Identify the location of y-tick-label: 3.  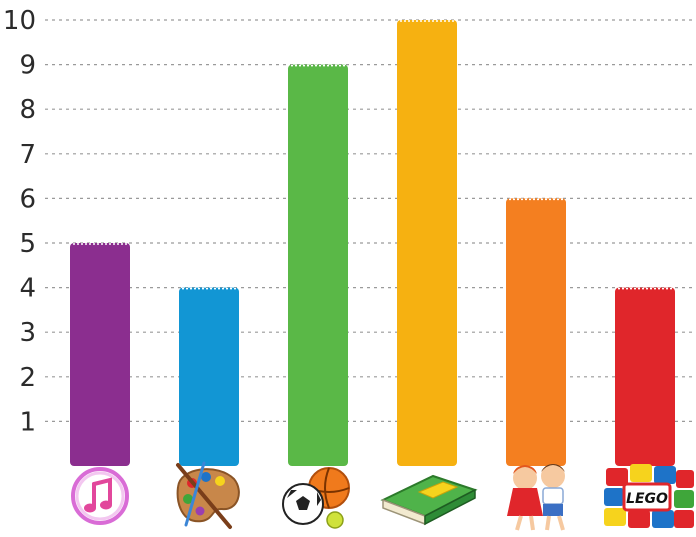
(27, 333).